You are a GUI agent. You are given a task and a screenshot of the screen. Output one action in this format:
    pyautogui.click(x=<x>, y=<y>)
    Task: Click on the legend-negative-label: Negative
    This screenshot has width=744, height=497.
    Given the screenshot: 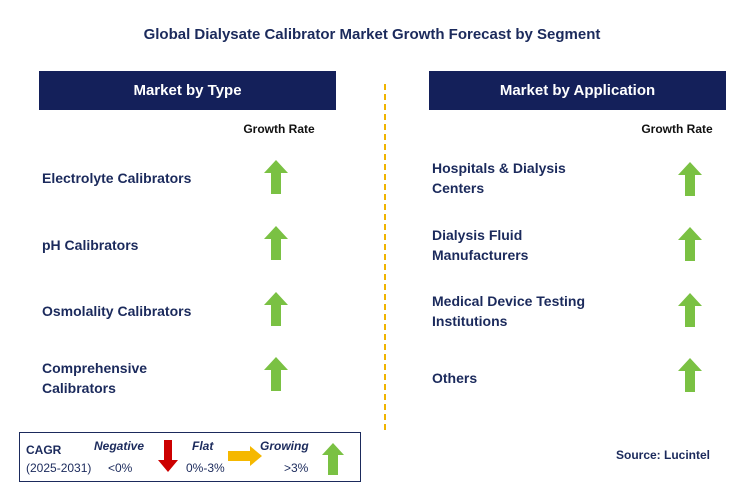 What is the action you would take?
    pyautogui.click(x=119, y=446)
    